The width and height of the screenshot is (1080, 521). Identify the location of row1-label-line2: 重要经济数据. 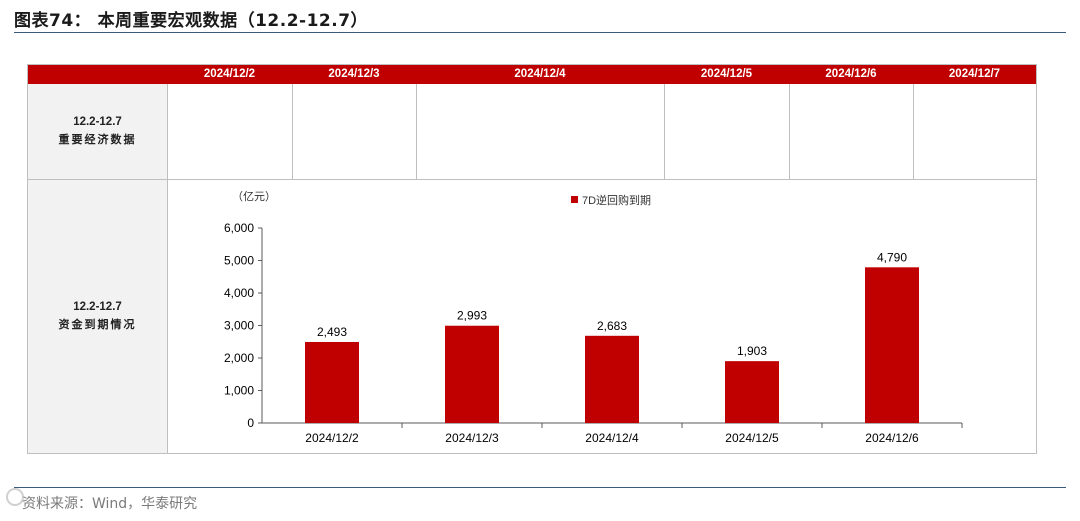
(97, 139).